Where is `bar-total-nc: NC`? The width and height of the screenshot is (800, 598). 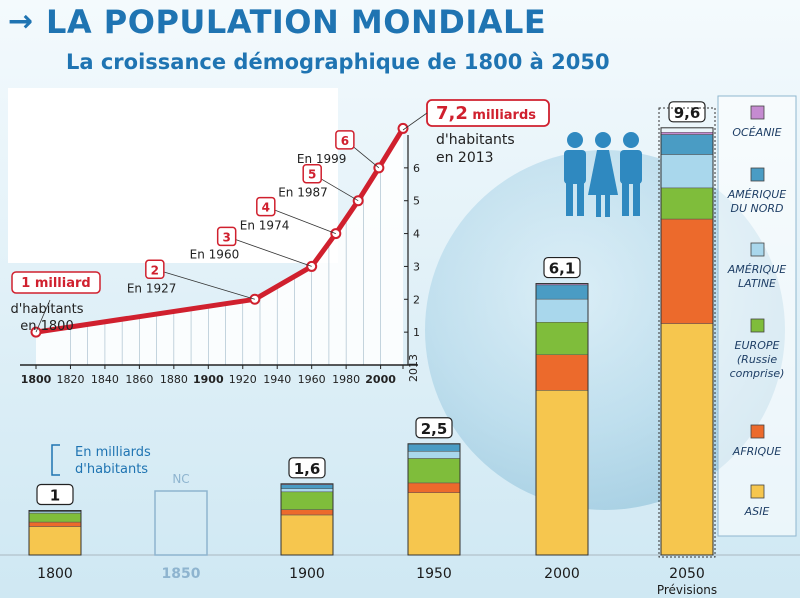 bar-total-nc: NC is located at coordinates (180, 479).